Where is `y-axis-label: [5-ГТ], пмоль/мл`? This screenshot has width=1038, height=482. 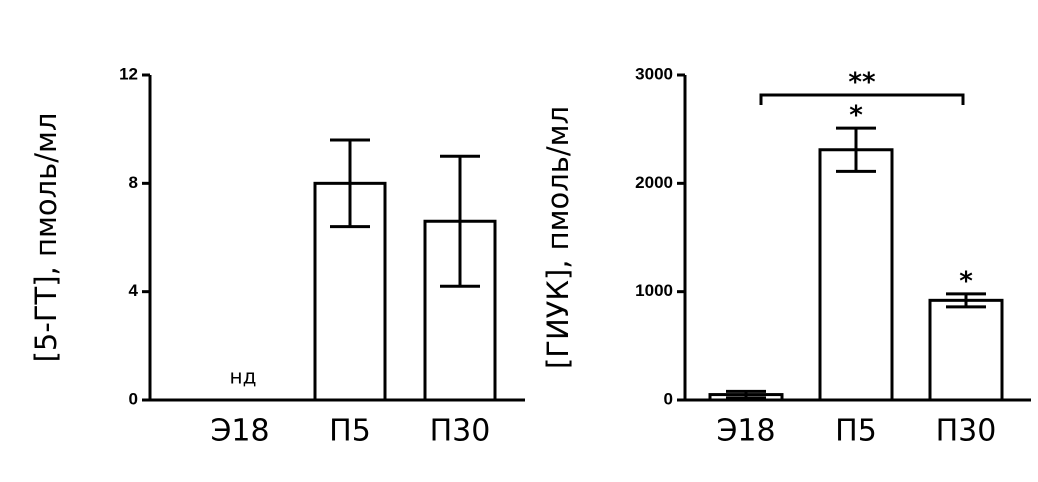 y-axis-label: [5-ГТ], пмоль/мл is located at coordinates (46, 238).